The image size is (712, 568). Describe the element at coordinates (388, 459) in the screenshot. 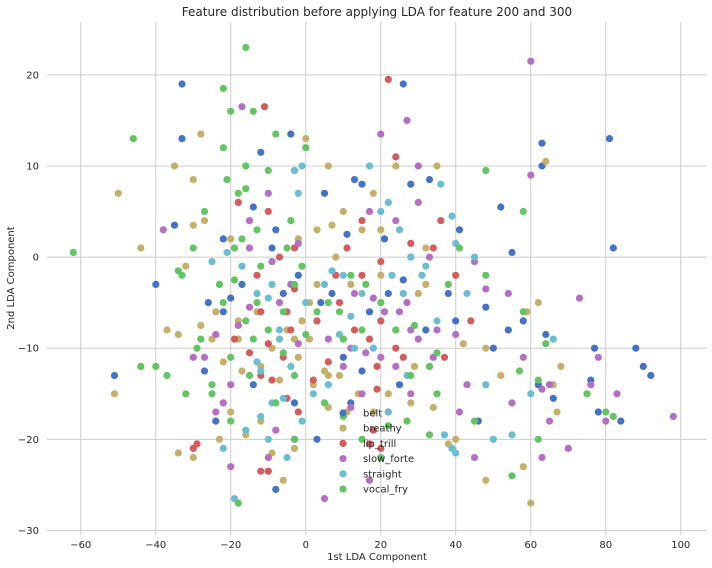

I see `legend-label-slow_forte: slow_forte` at that location.